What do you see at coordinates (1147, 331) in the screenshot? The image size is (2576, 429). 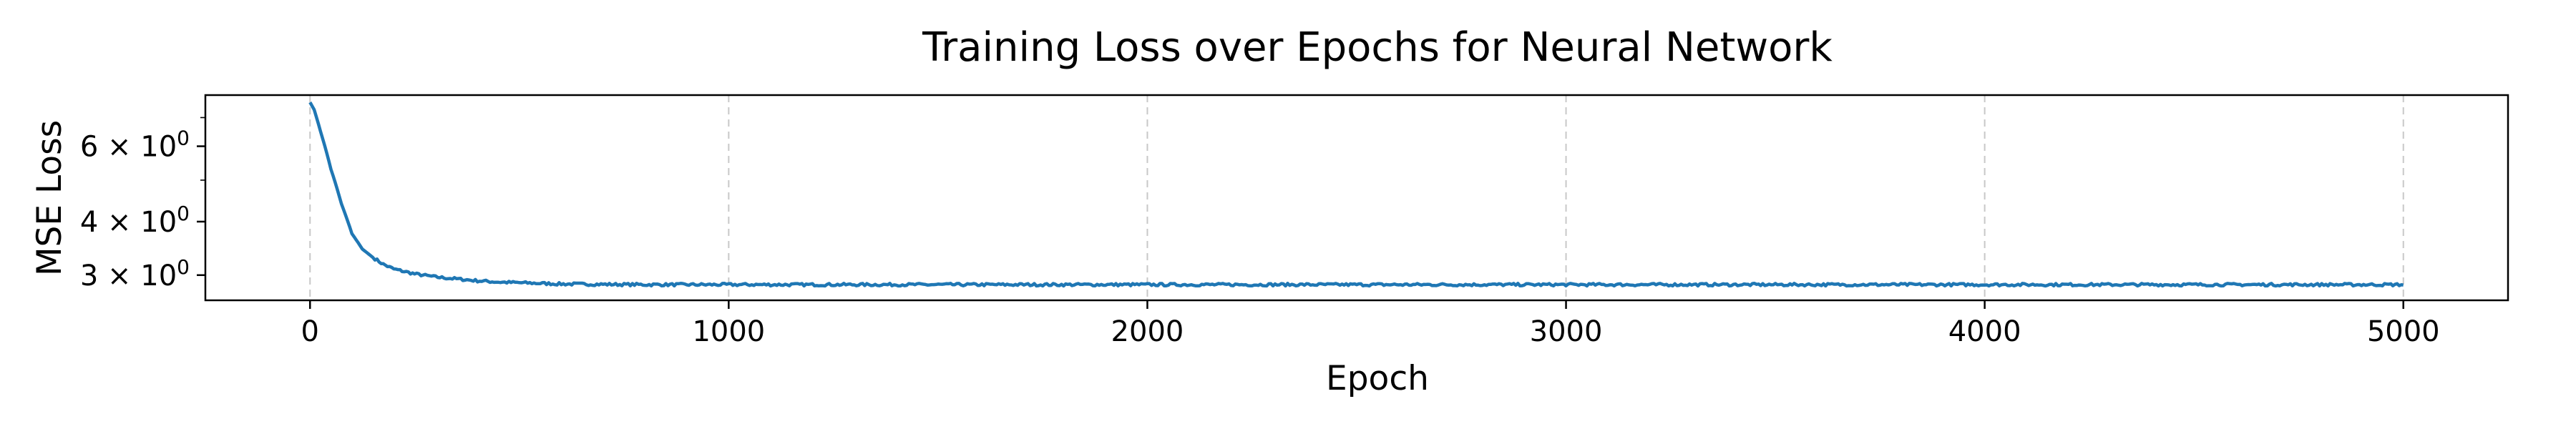 I see `x-tick-label: 2000` at bounding box center [1147, 331].